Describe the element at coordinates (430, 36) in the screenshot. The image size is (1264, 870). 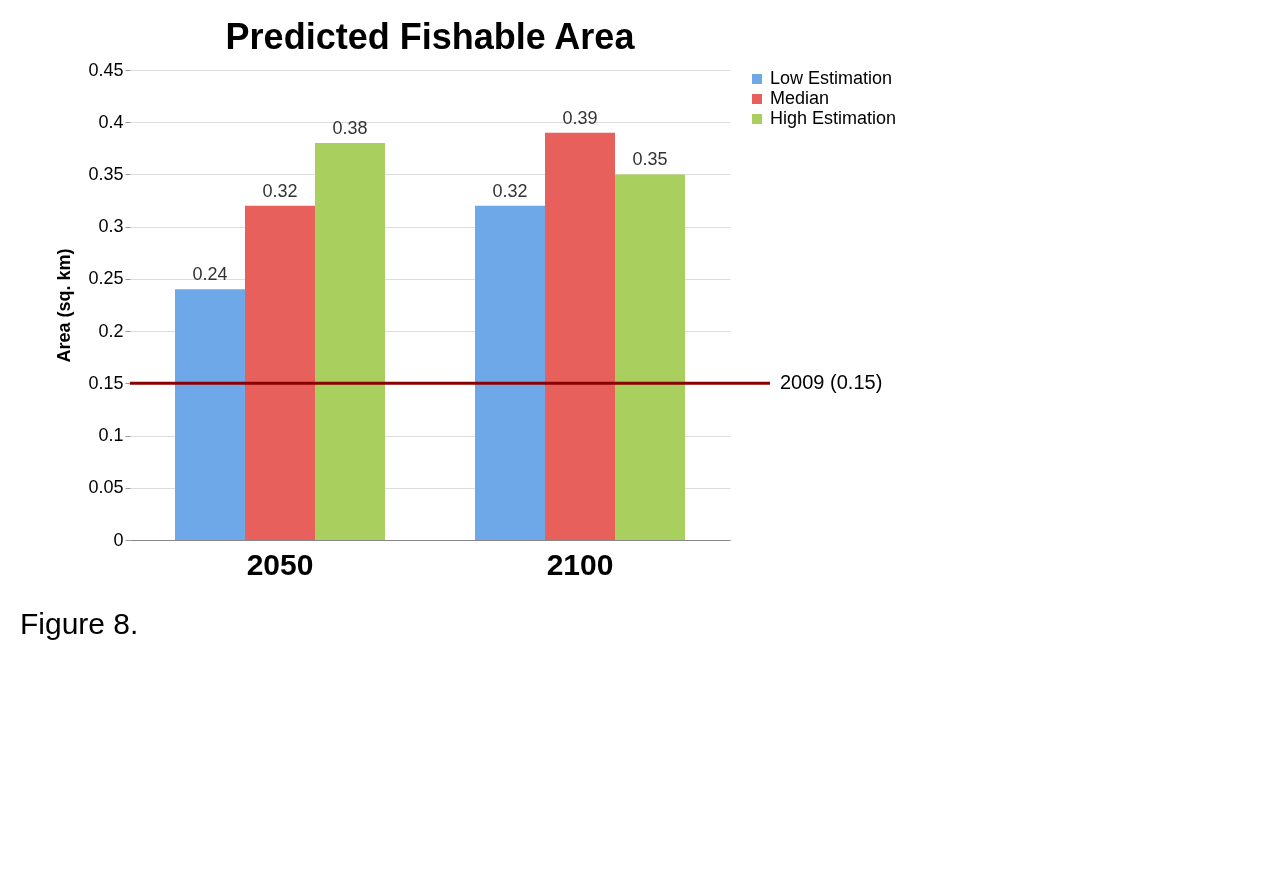
I see `chart-title: Predicted Fishable Area` at that location.